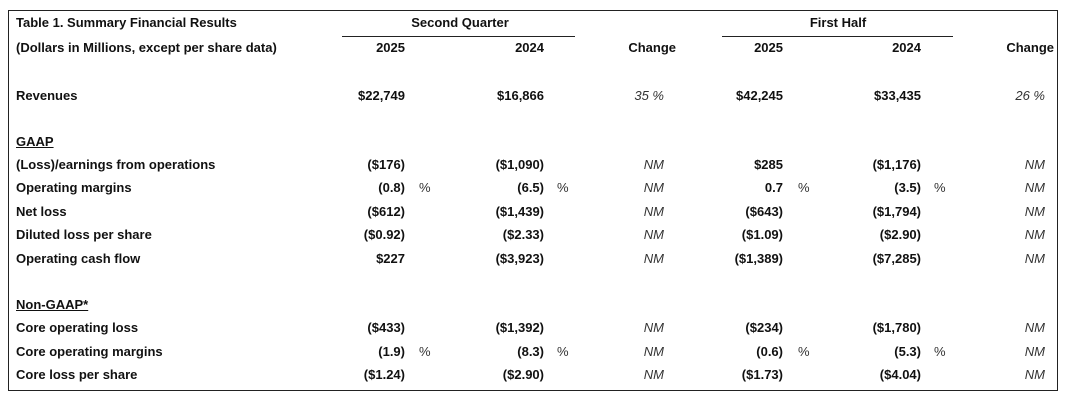 This screenshot has width=1080, height=401. I want to click on column-group: First Half, so click(838, 22).